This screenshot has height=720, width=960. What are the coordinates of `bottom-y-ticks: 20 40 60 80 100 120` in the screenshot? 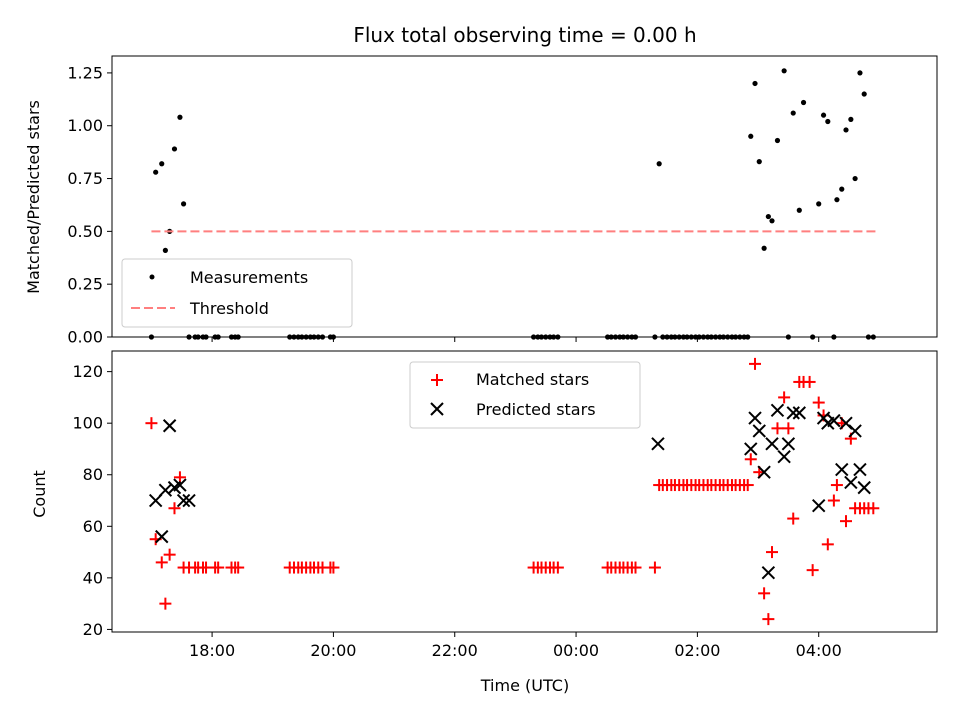 It's located at (92, 500).